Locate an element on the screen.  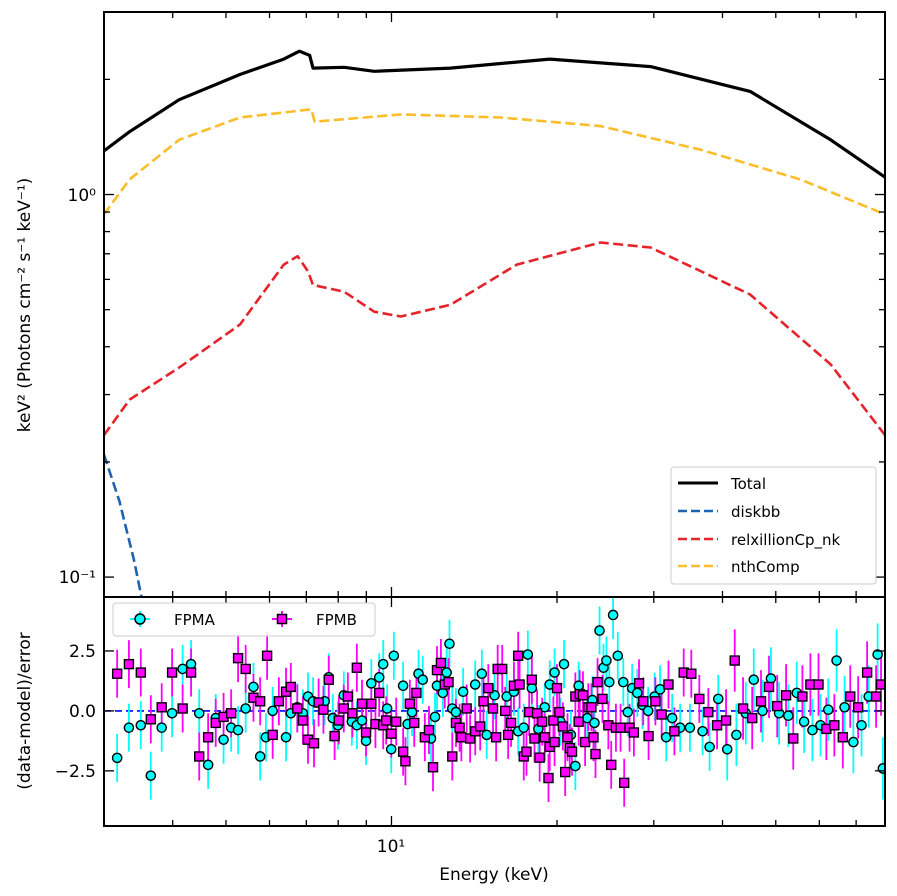
legend-label-fpmb: FPMB is located at coordinates (336, 620).